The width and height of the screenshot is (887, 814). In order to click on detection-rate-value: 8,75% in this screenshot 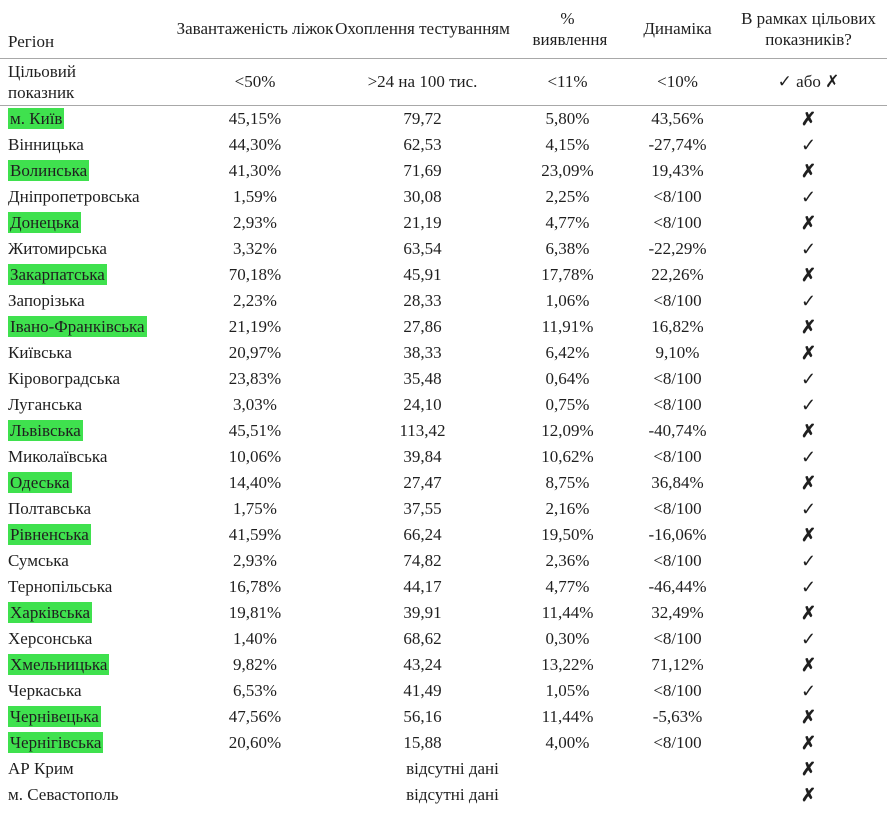, I will do `click(567, 483)`.